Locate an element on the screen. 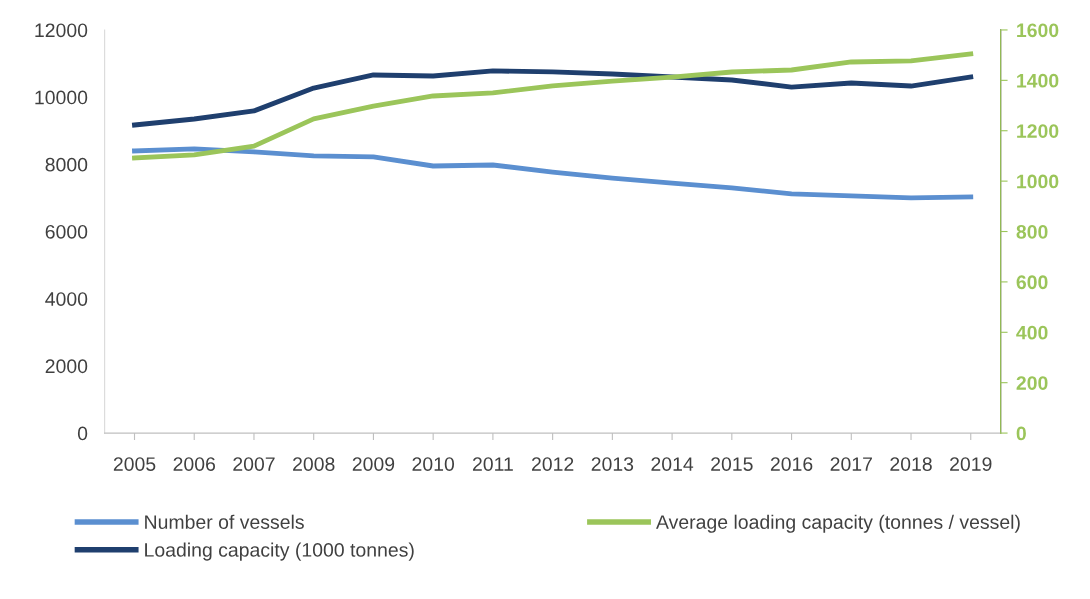  y2-tick-label: 400 is located at coordinates (1032, 332).